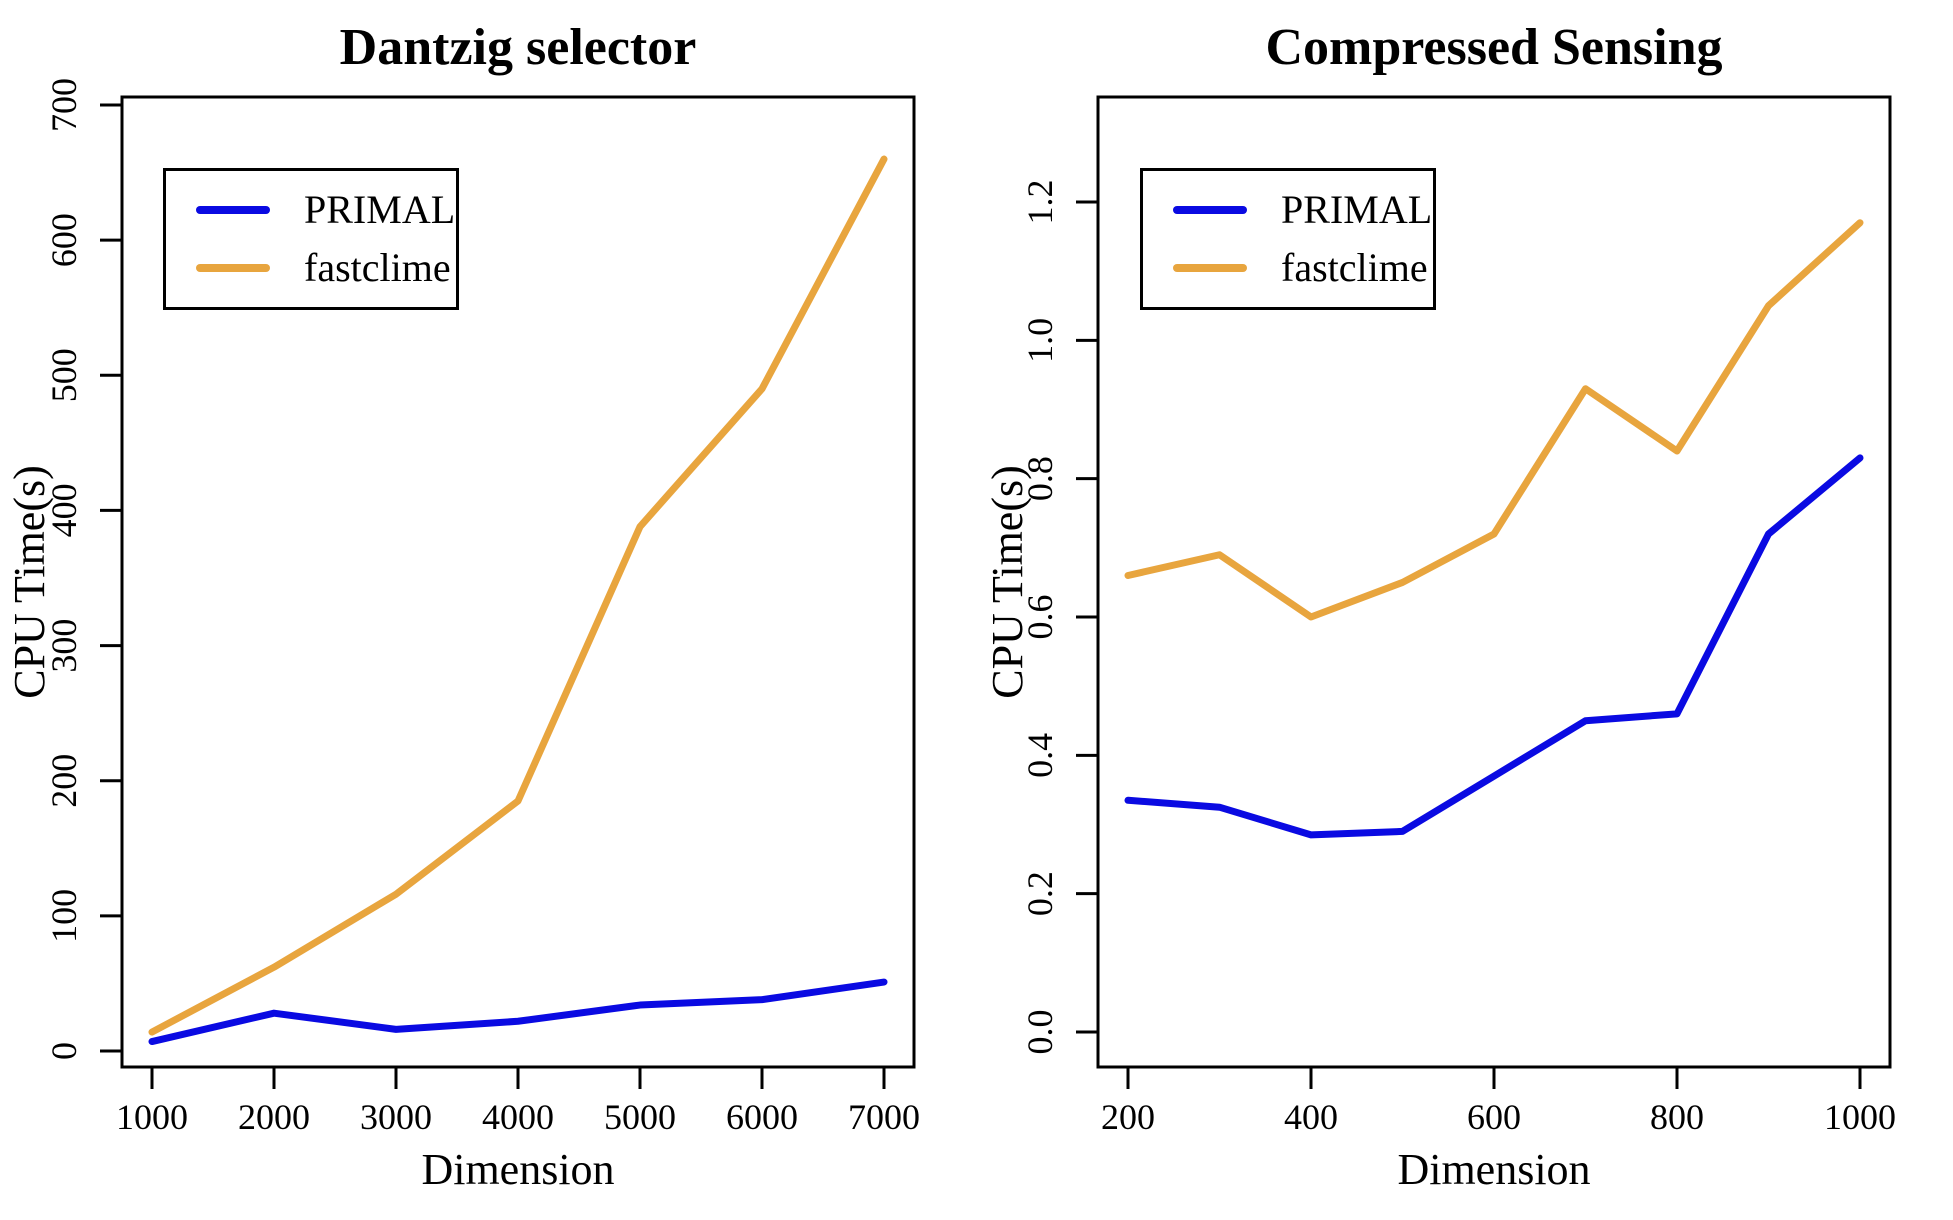  Describe the element at coordinates (1494, 47) in the screenshot. I see `panel1-title: Compressed Sensing` at that location.